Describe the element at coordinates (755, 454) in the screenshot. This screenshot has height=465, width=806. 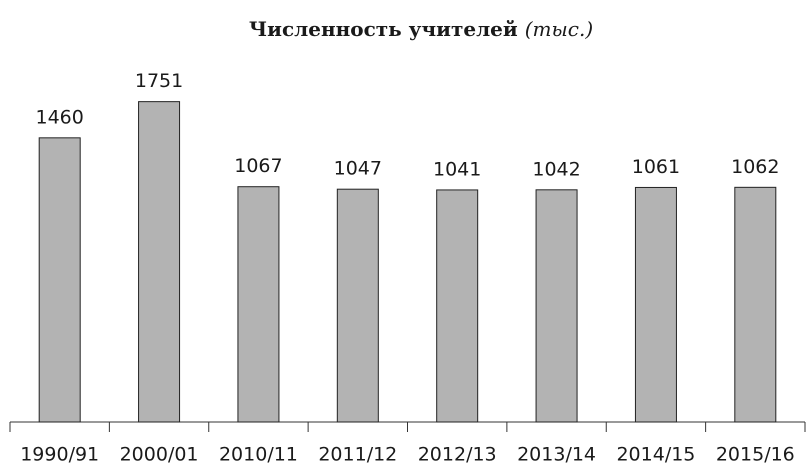
I see `x-tick-label: 2015/16` at that location.